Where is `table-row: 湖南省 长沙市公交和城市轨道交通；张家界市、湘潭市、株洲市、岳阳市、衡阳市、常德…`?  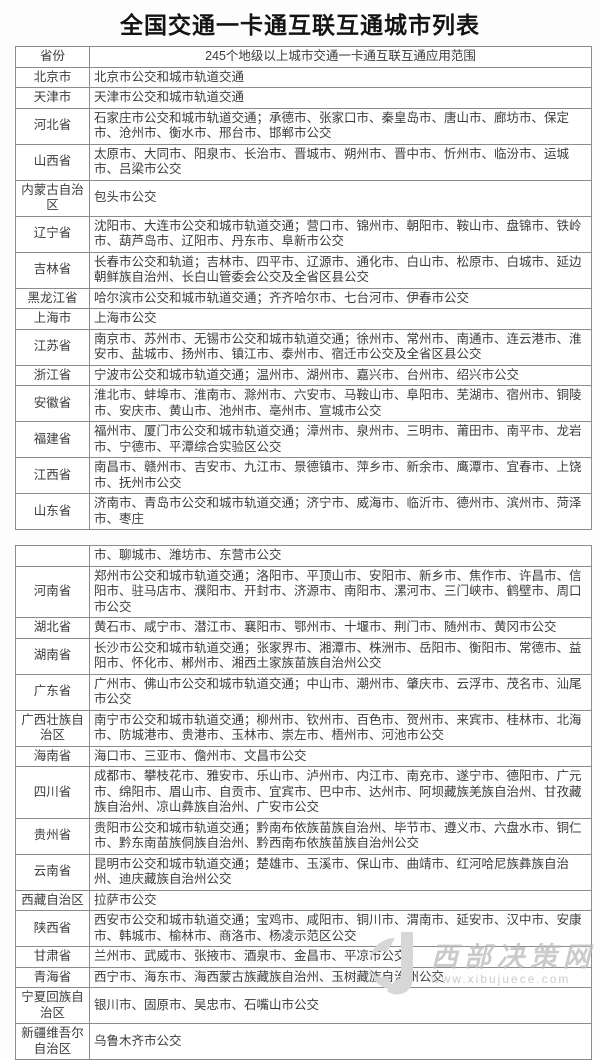 table-row: 湖南省 长沙市公交和城市轨道交通；张家界市、湘潭市、株洲市、岳阳市、衡阳市、常德… is located at coordinates (303, 656).